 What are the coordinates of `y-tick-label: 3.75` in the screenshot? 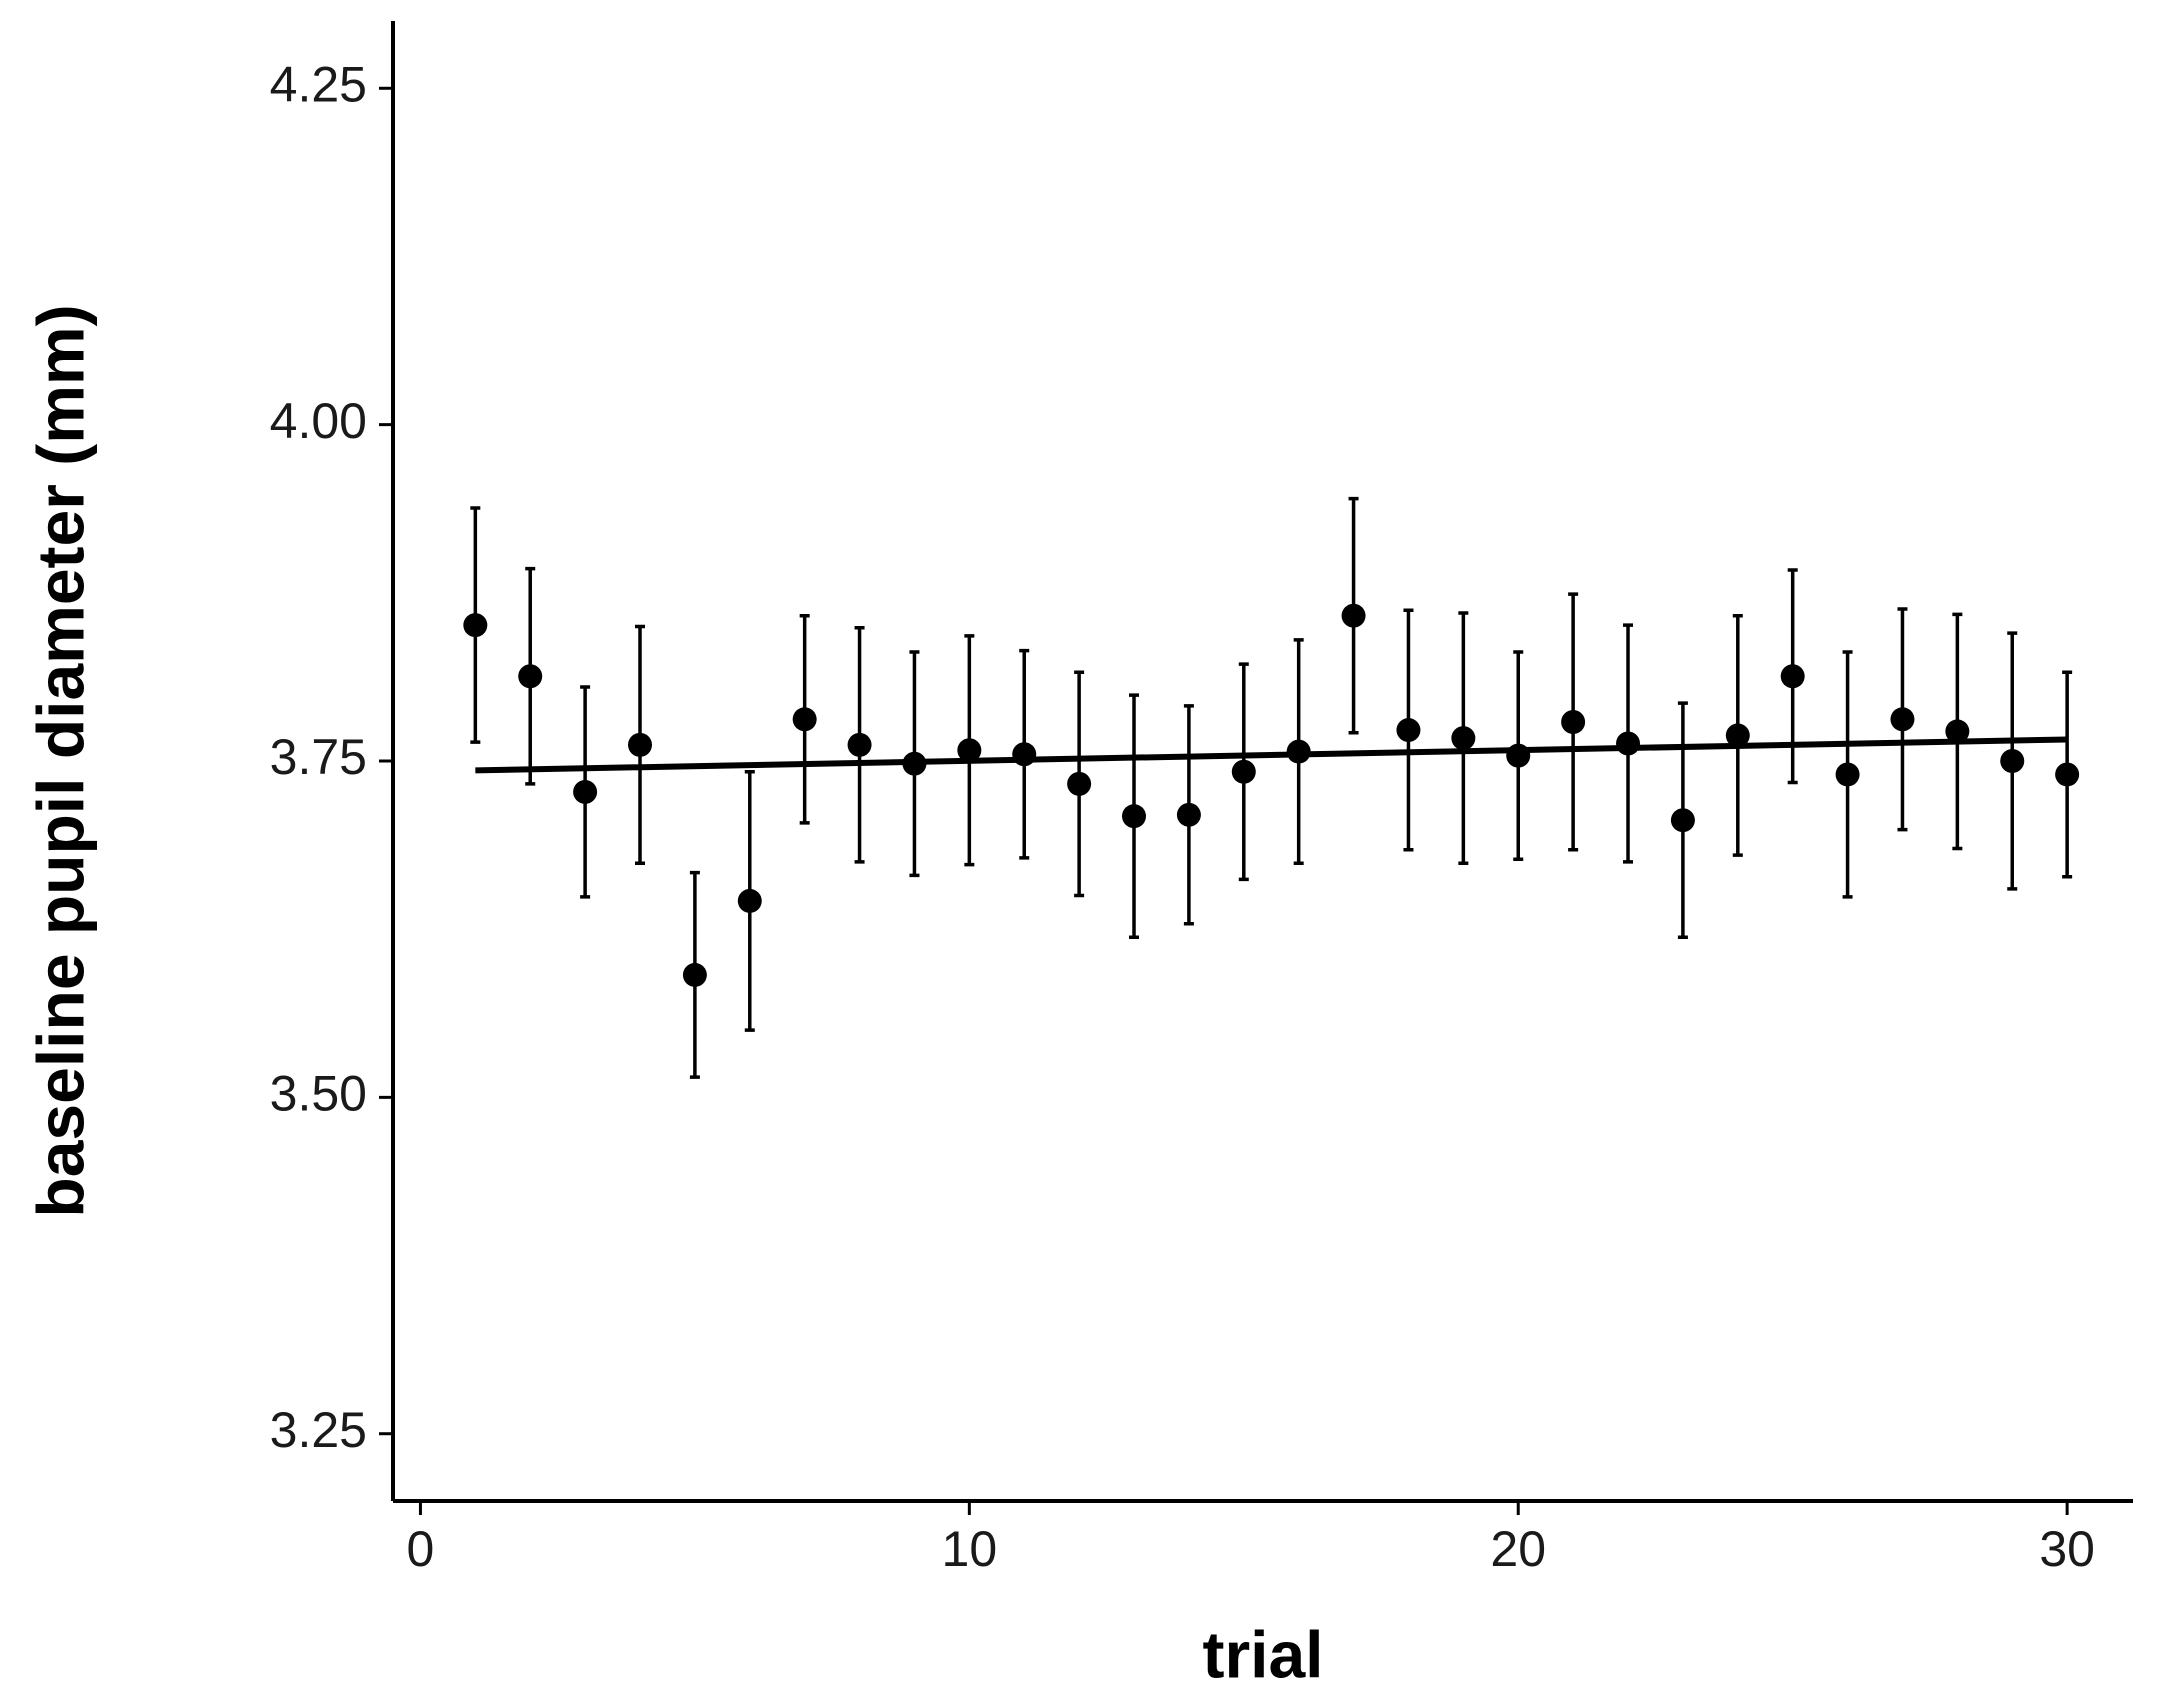 It's located at (318, 757).